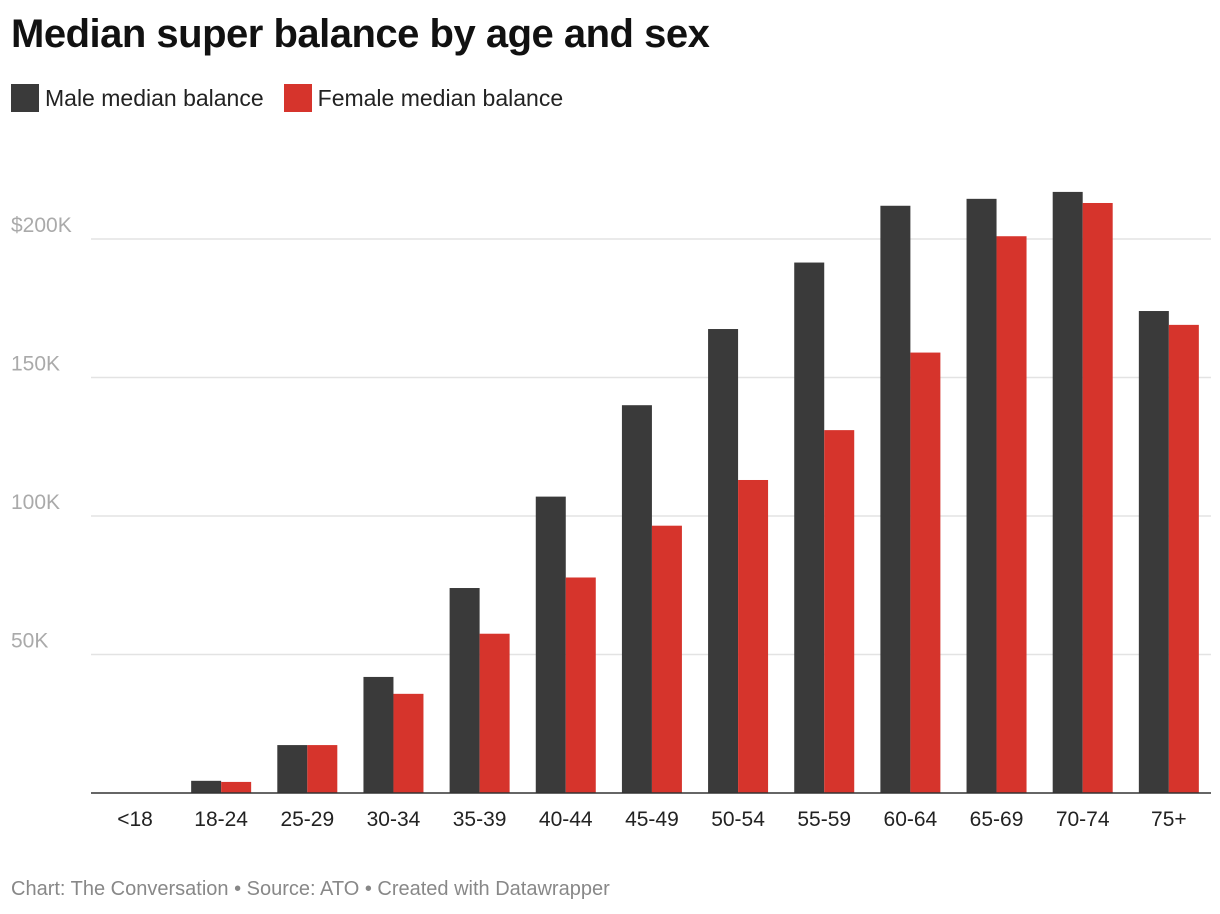 The height and width of the screenshot is (914, 1220). What do you see at coordinates (394, 819) in the screenshot?
I see `x-tick-label-3: 30-34` at bounding box center [394, 819].